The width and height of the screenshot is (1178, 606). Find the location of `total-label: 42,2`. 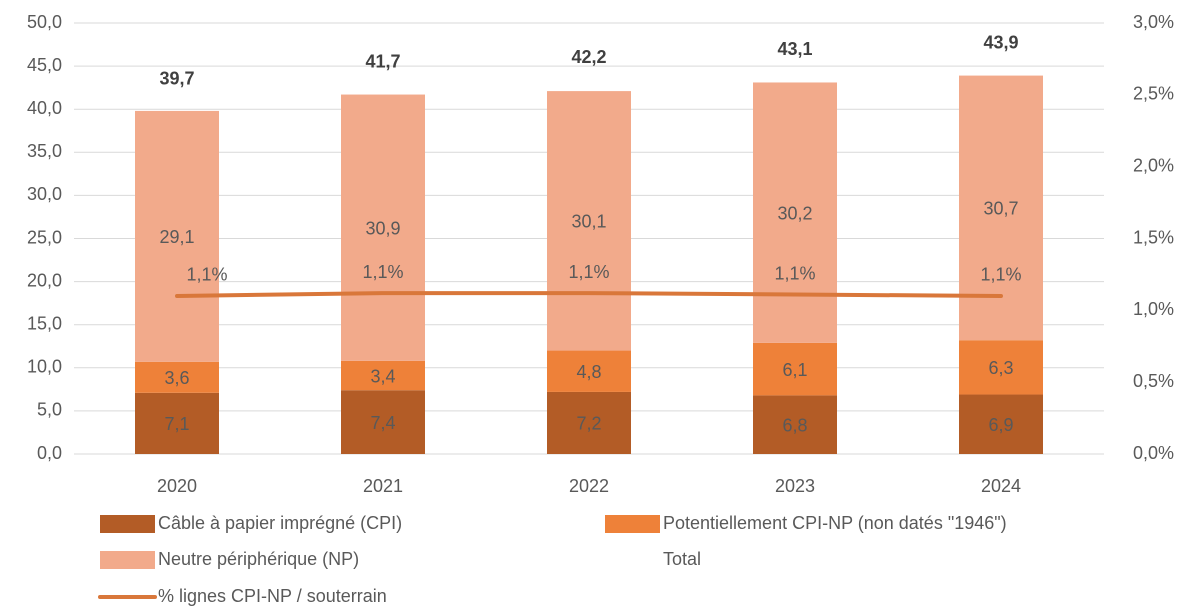

total-label: 42,2 is located at coordinates (588, 57).